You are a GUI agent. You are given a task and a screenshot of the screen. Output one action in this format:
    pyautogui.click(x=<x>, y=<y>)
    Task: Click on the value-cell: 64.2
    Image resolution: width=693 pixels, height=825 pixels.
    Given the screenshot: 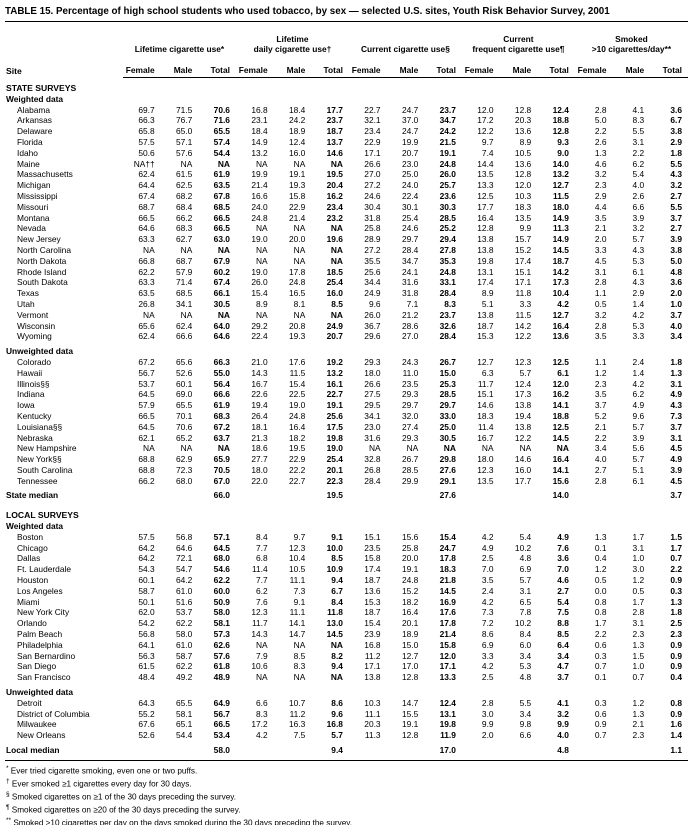 What is the action you would take?
    pyautogui.click(x=146, y=558)
    